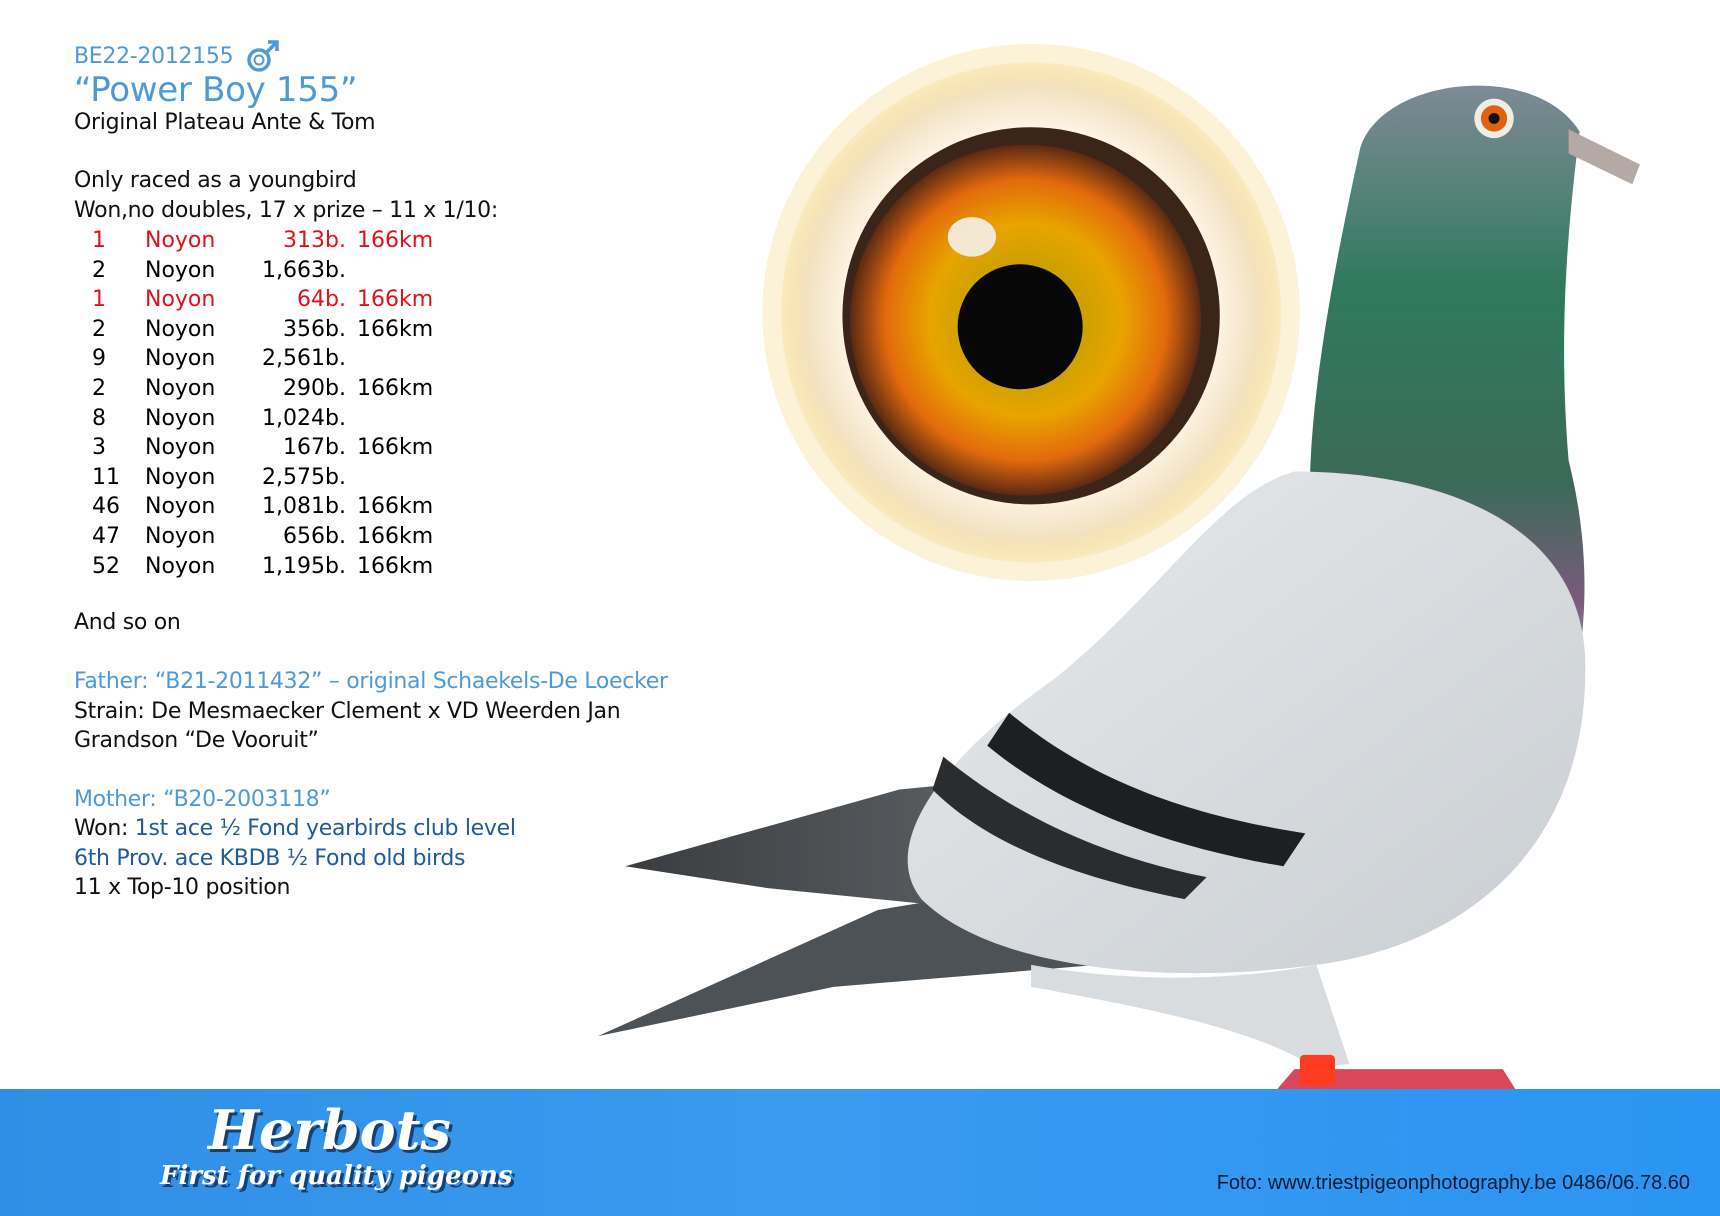  What do you see at coordinates (263, 56) in the screenshot?
I see `male-symbol-icon` at bounding box center [263, 56].